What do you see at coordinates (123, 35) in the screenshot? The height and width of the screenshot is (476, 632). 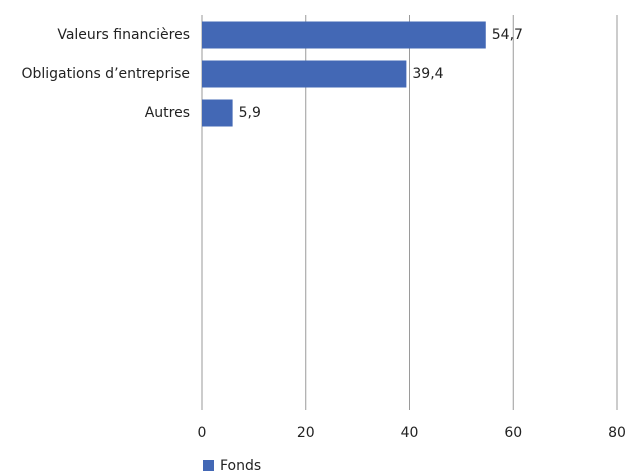 I see `y-tick-label: Valeurs financières` at bounding box center [123, 35].